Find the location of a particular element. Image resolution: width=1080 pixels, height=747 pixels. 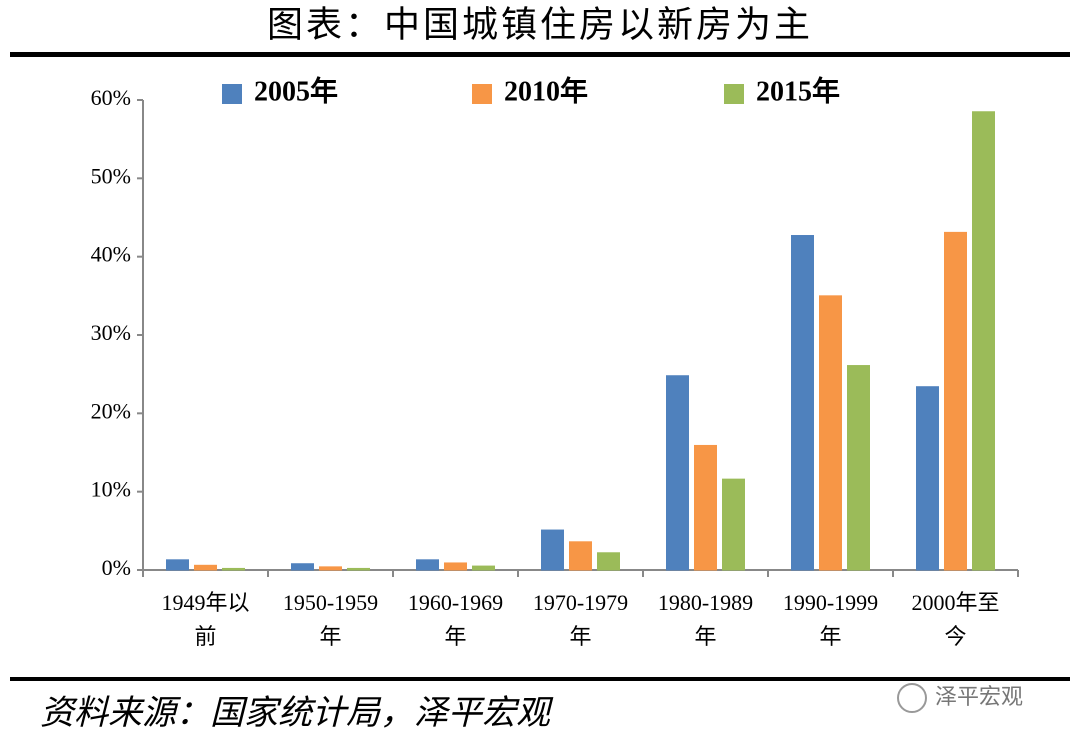

x-tick-label: 1960-1969年 is located at coordinates (455, 619).